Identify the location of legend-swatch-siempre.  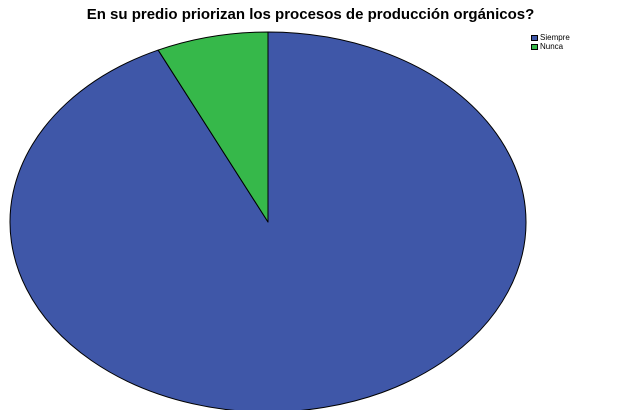
(534, 37).